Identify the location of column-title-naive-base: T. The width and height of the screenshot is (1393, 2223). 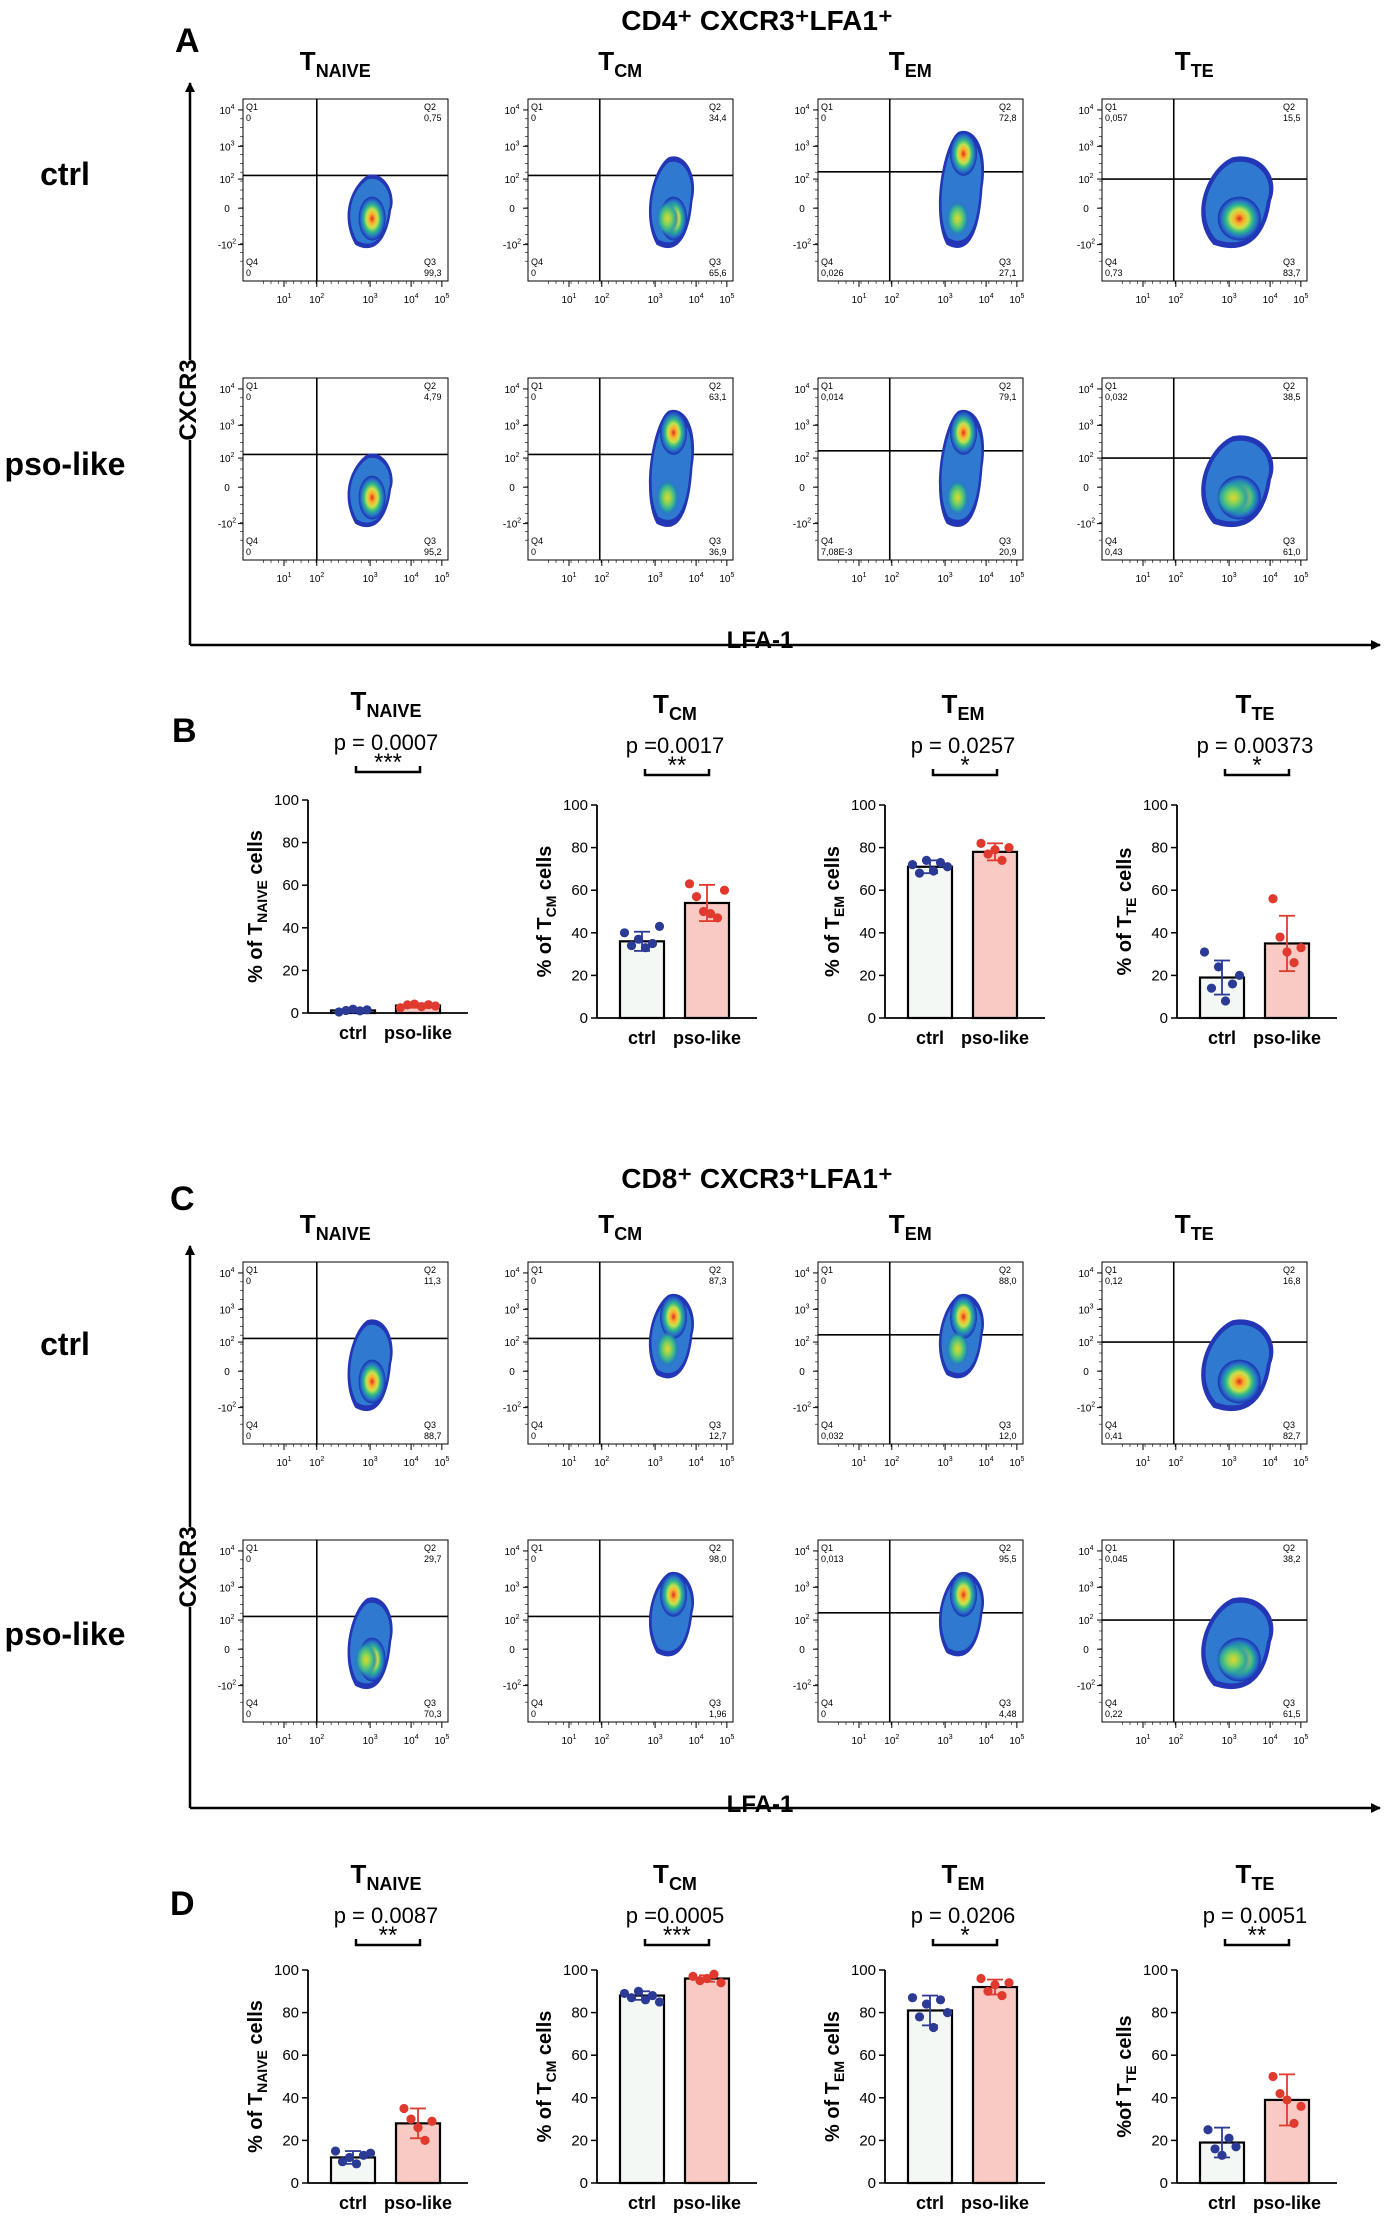
(308, 1224).